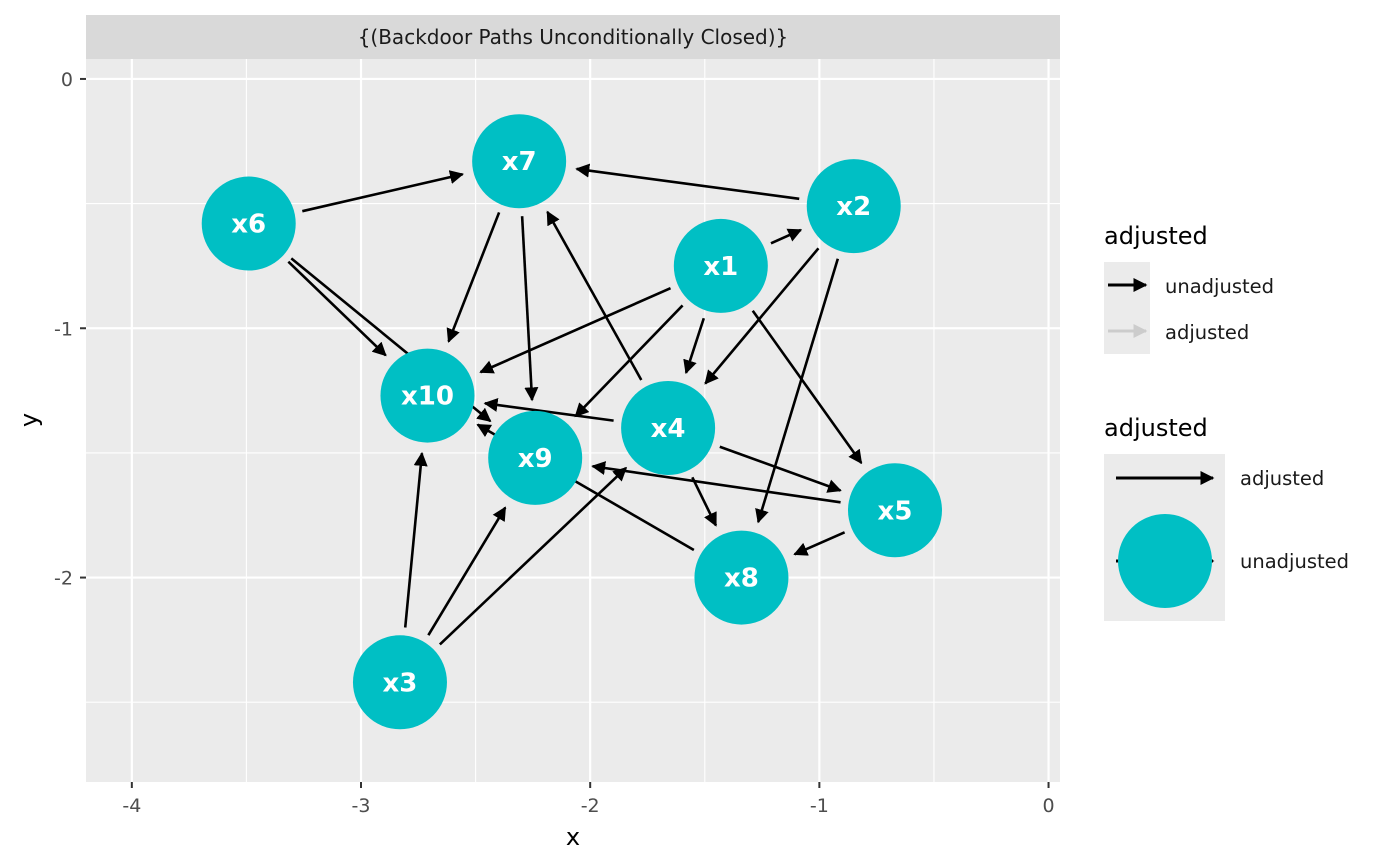  I want to click on legend-2-title: adjusted, so click(1156, 428).